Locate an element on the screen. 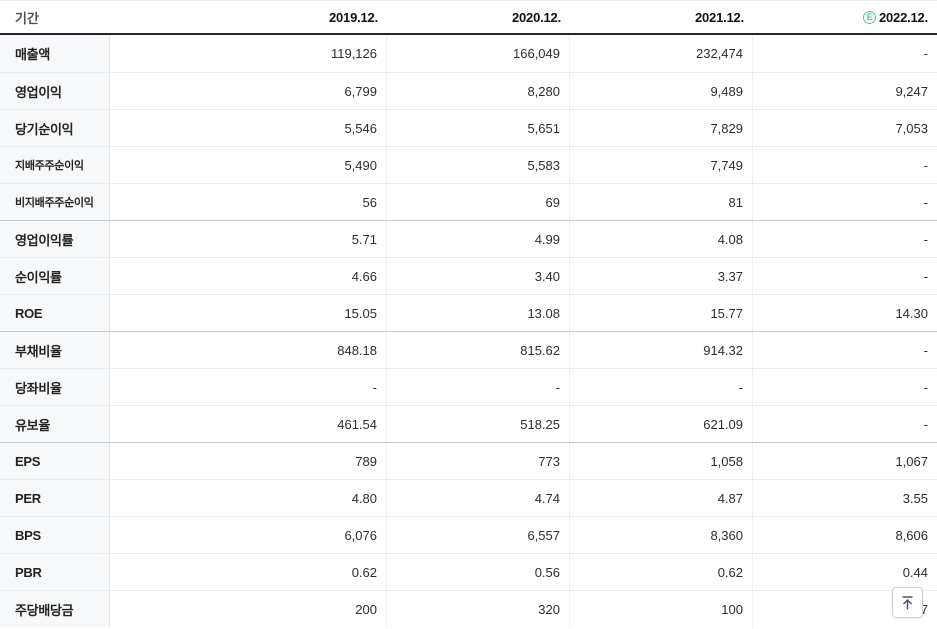  scroll-to-top-button is located at coordinates (907, 602).